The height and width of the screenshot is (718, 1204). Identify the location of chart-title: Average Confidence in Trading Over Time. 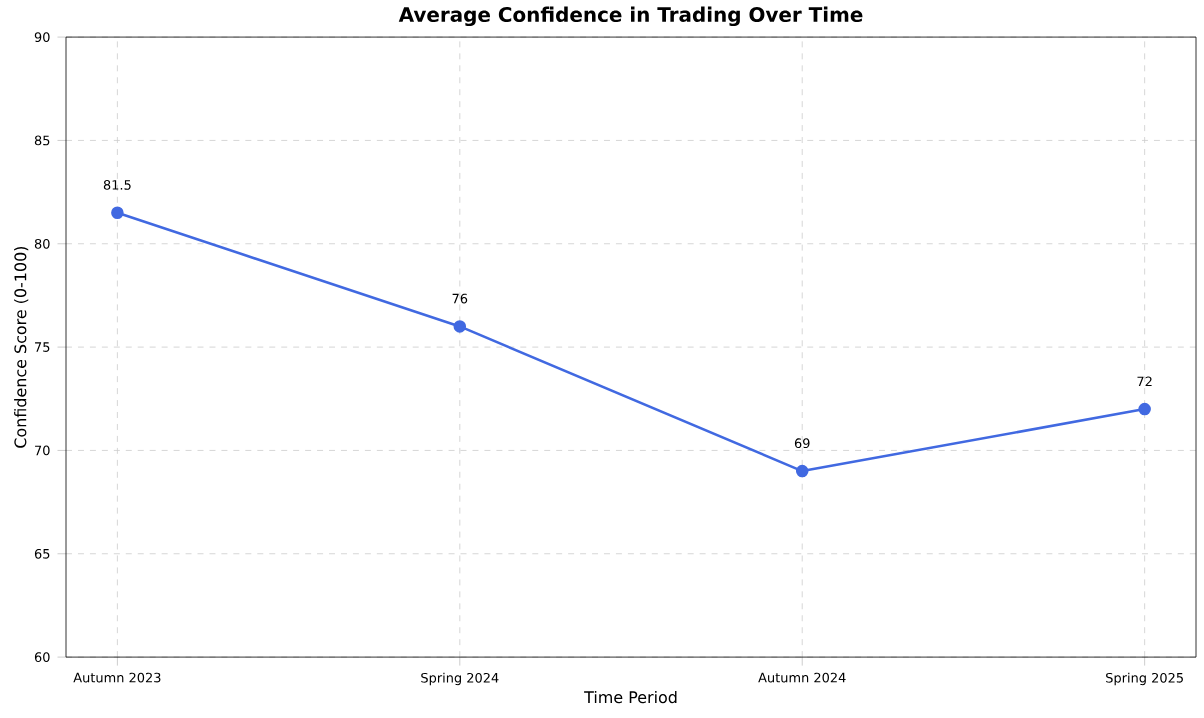
(630, 17).